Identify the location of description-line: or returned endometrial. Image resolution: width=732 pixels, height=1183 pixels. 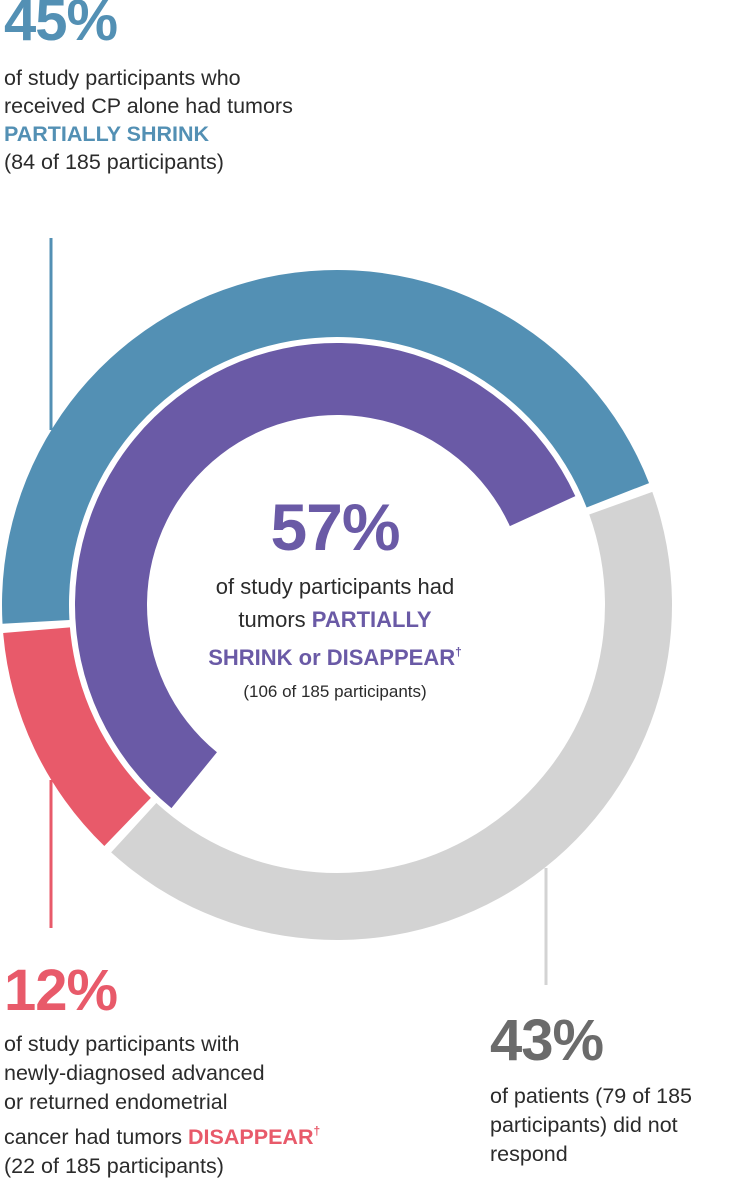
(116, 1102).